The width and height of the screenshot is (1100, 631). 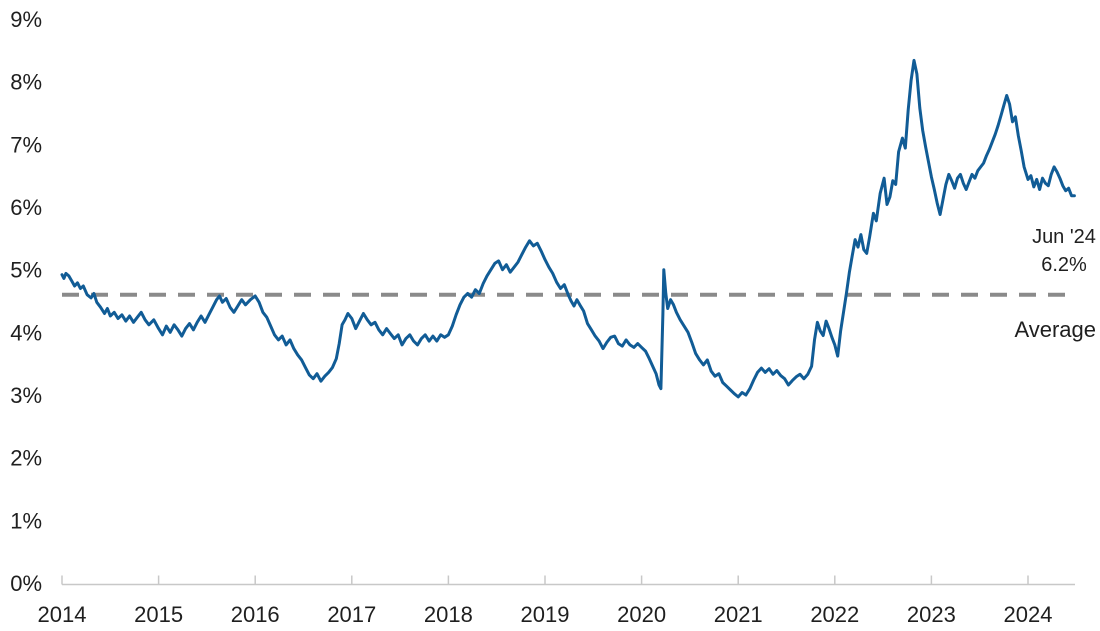 What do you see at coordinates (351, 614) in the screenshot?
I see `x-axis-tick-label: 2017` at bounding box center [351, 614].